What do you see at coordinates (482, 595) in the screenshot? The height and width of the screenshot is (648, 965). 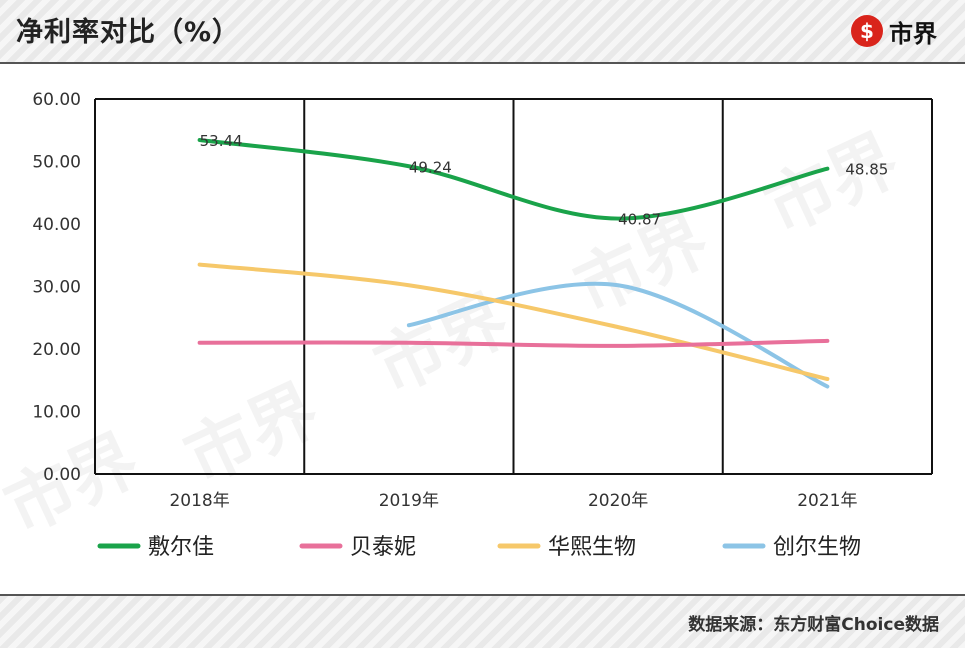 I see `footer-divider` at bounding box center [482, 595].